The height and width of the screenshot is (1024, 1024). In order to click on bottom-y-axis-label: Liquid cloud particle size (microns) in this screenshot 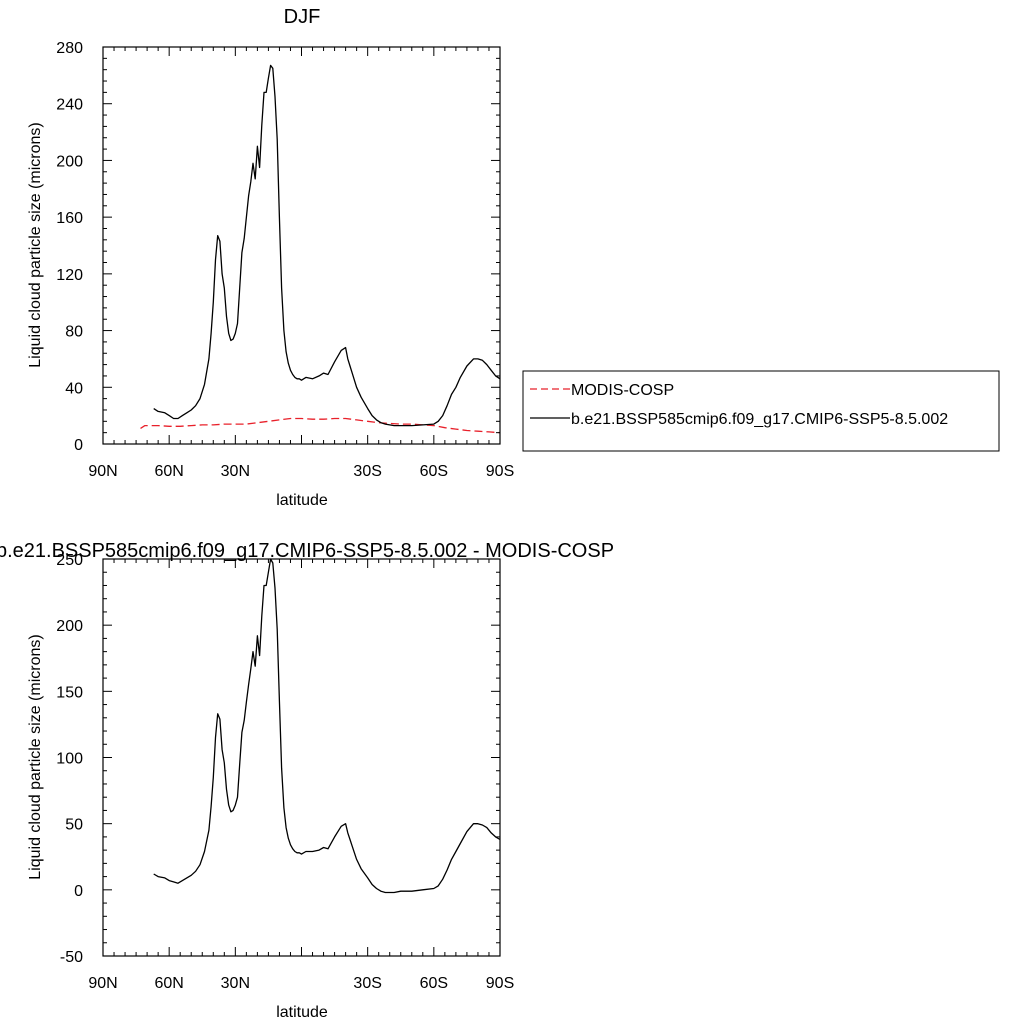, I will do `click(35, 756)`.